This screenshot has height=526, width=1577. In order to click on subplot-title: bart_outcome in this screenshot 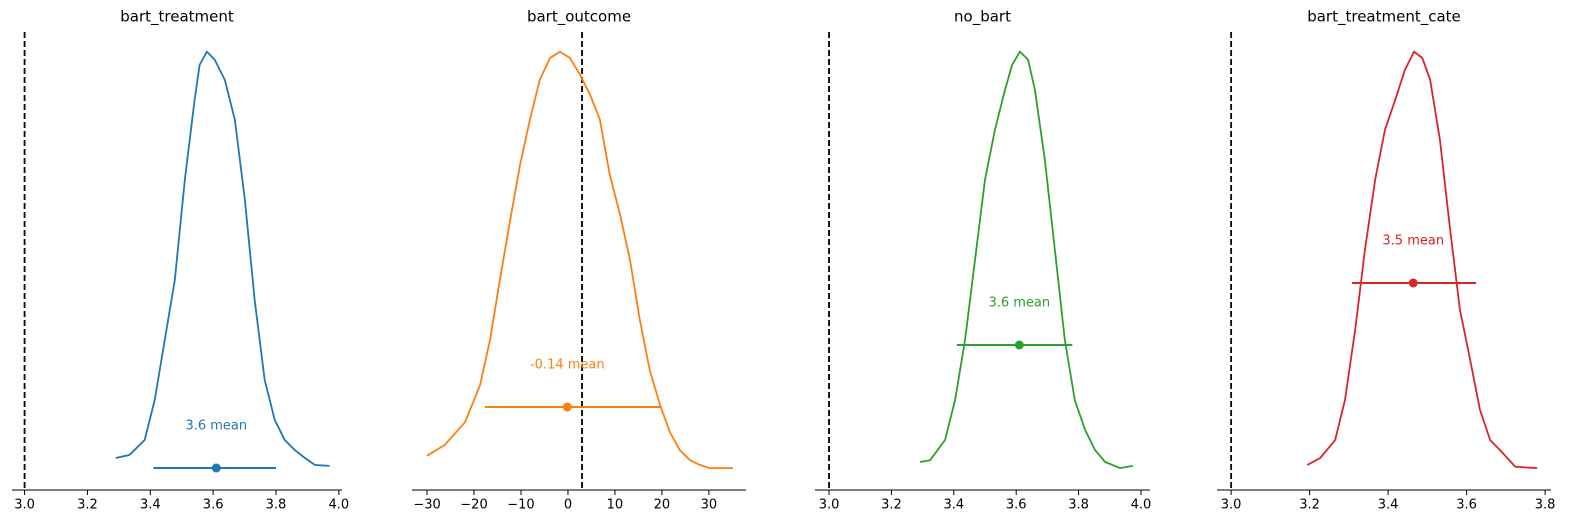, I will do `click(579, 17)`.